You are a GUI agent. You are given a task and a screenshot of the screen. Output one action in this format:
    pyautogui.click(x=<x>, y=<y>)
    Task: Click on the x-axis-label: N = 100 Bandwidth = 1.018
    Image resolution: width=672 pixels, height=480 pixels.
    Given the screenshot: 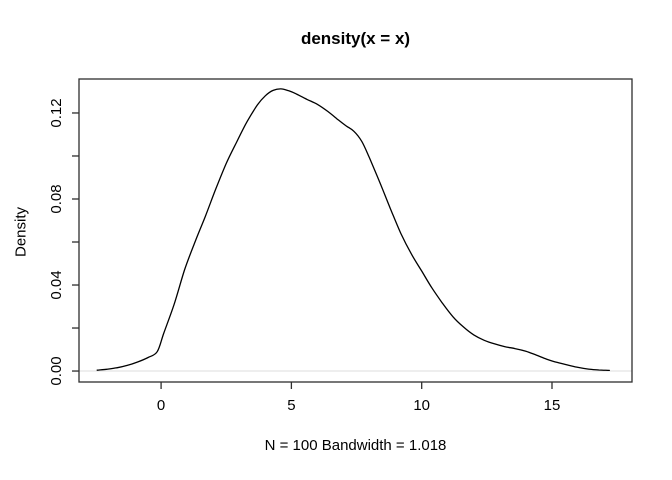 What is the action you would take?
    pyautogui.click(x=355, y=445)
    